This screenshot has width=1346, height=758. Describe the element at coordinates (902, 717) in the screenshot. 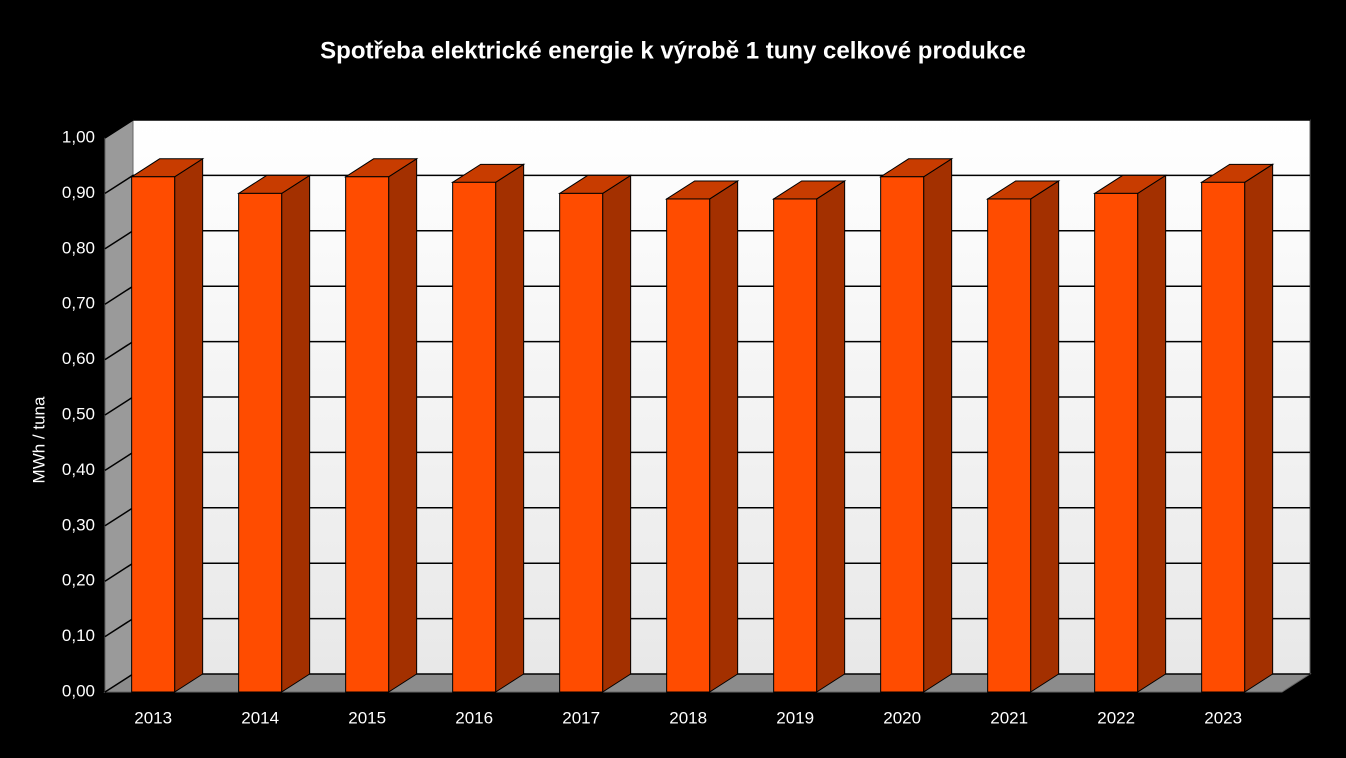

I see `x-tick-label: 2020` at that location.